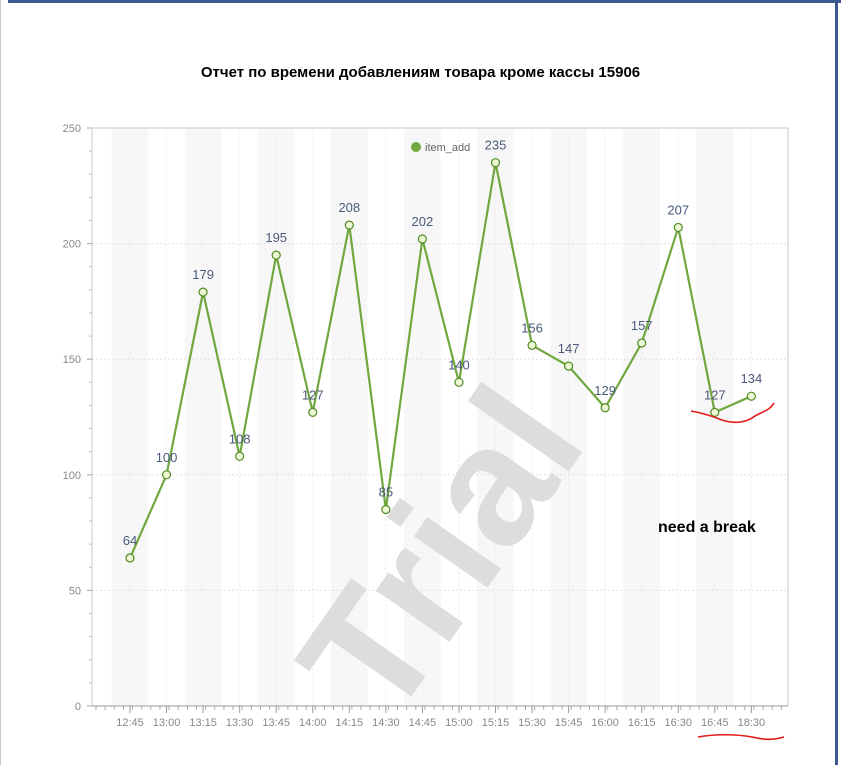  I want to click on data-label: 208, so click(349, 207).